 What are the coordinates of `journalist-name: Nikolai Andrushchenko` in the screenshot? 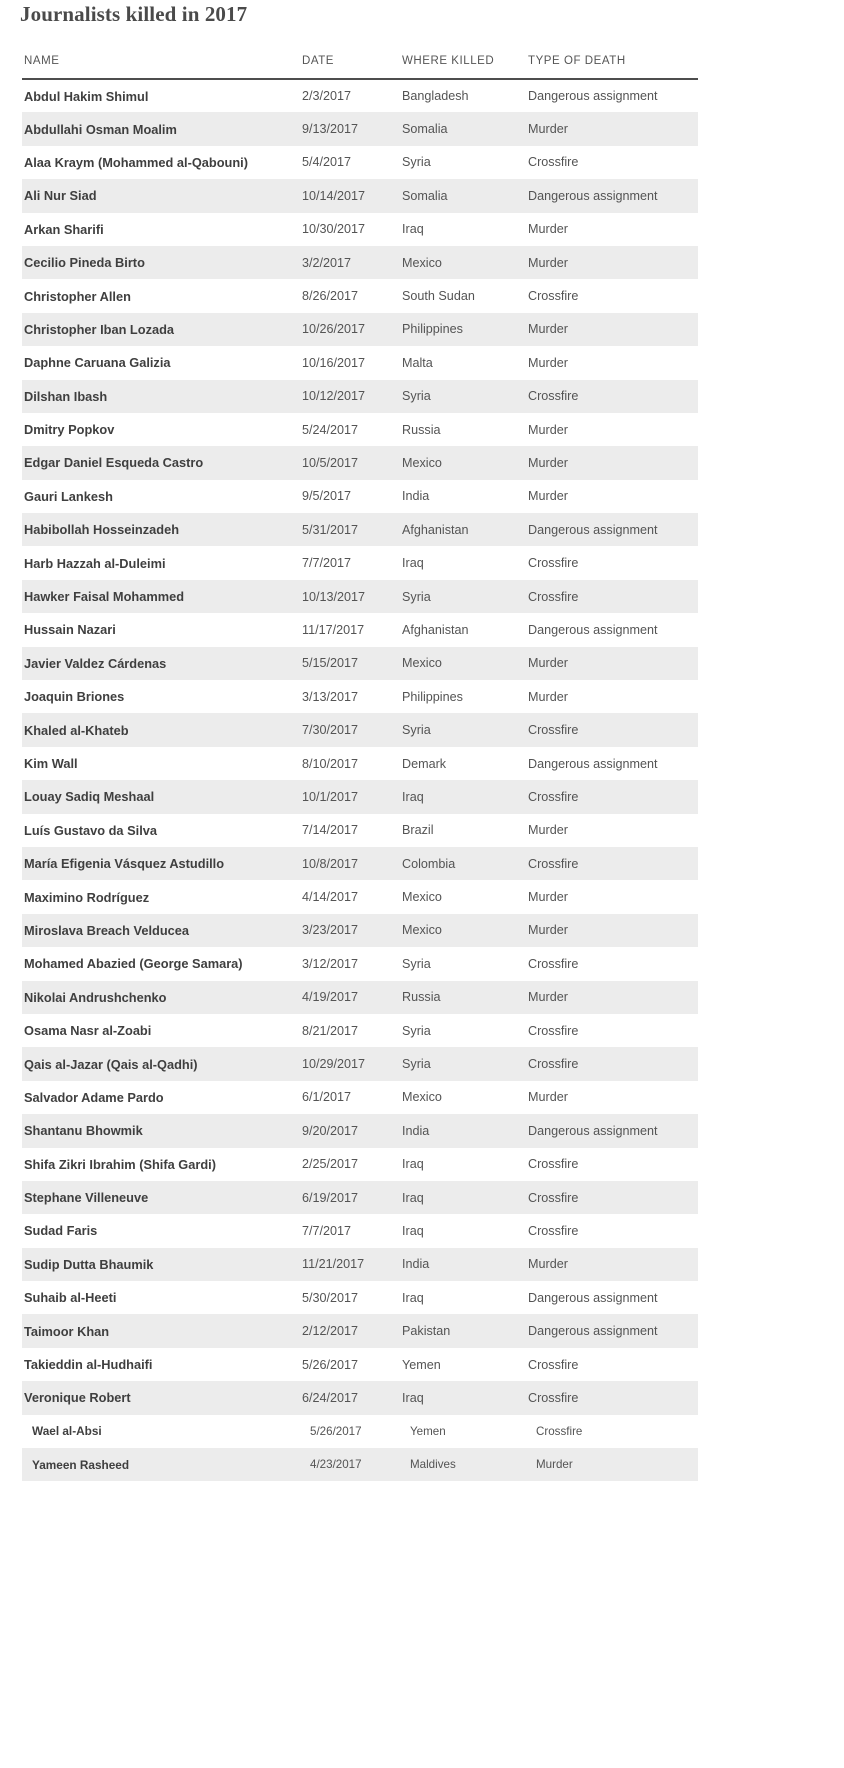 It's located at (95, 997).